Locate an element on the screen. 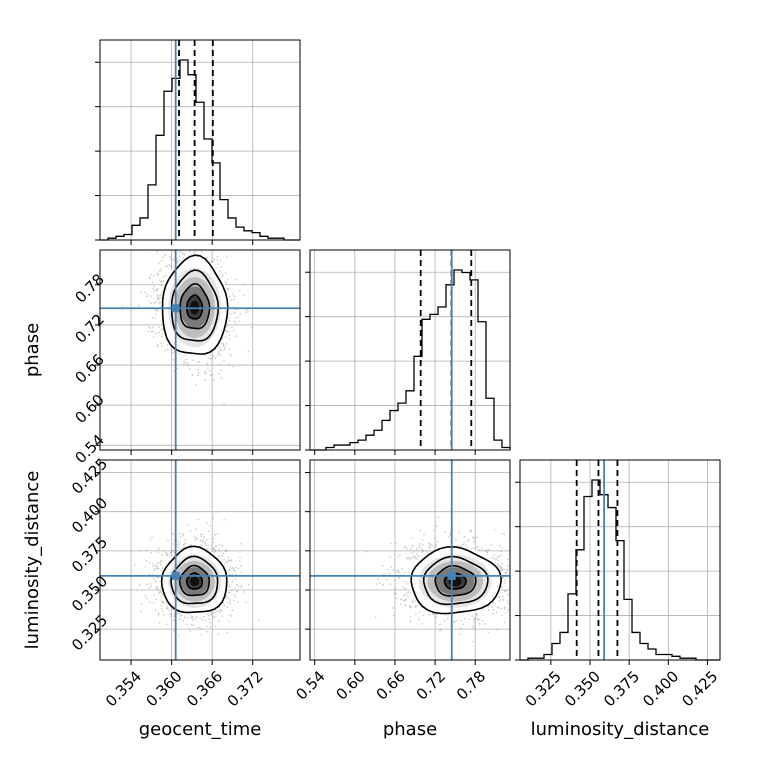 The image size is (760, 760). density-level is located at coordinates (194, 581).